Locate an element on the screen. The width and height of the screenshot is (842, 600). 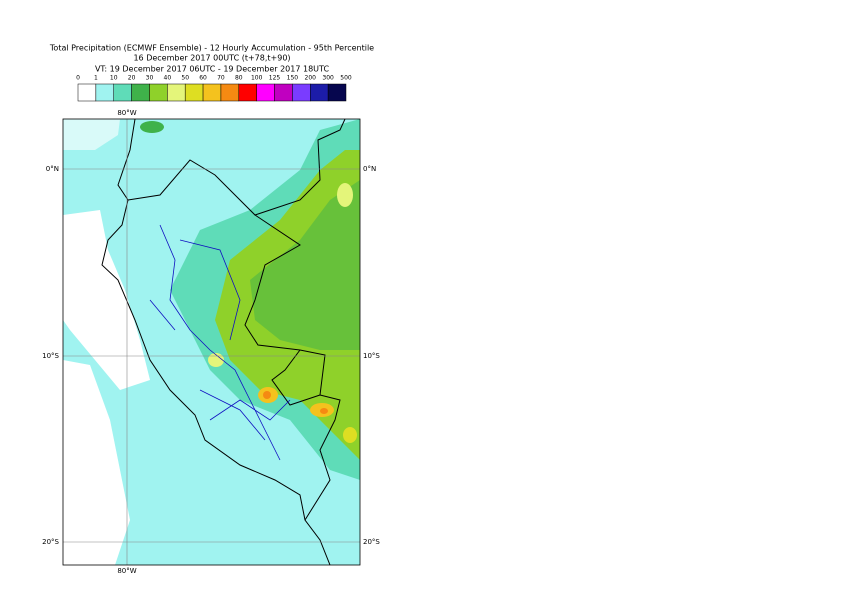
legend-label: 1 is located at coordinates (96, 78).